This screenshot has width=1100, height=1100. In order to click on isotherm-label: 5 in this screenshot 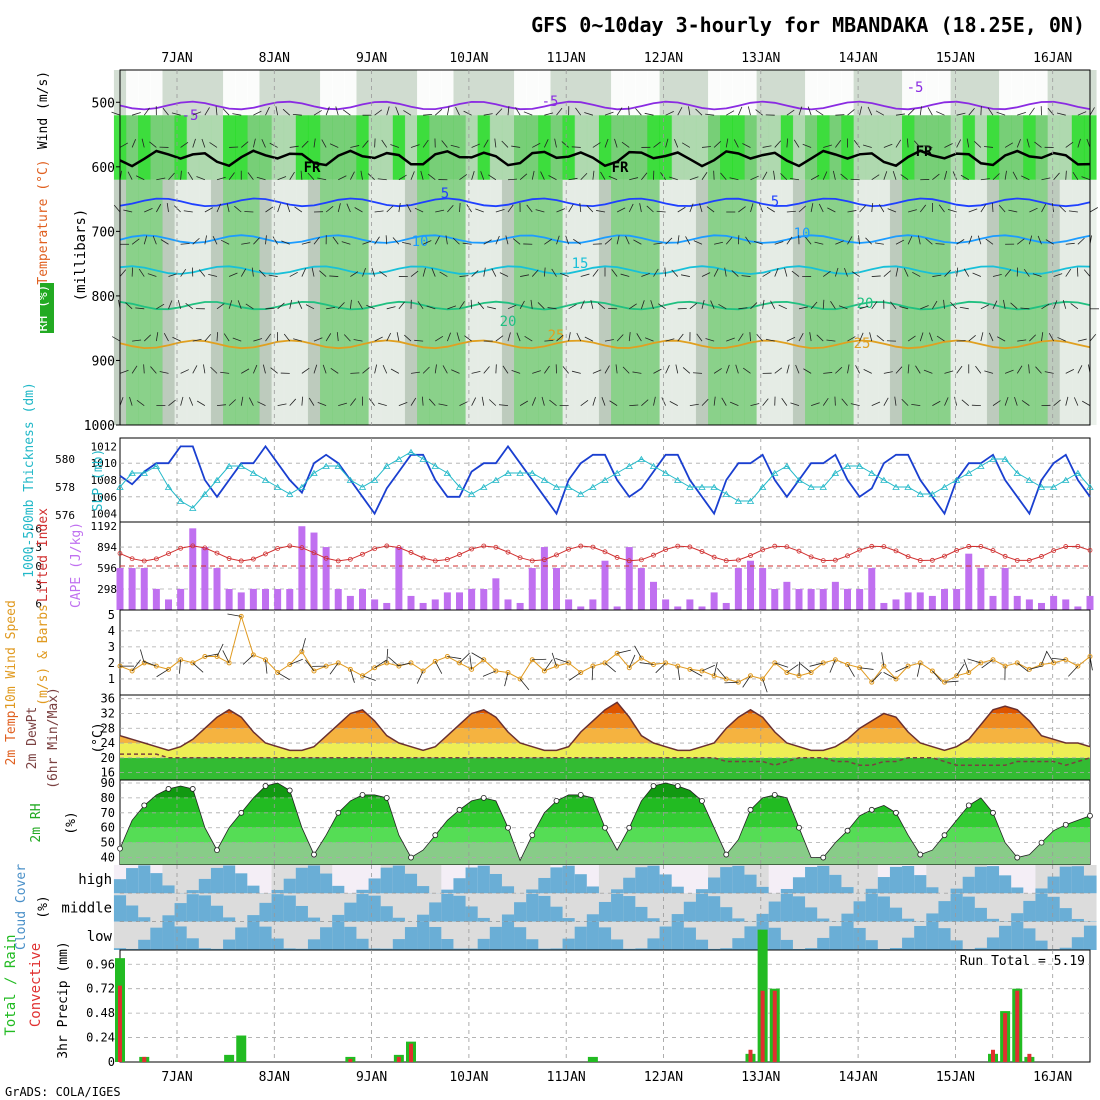, I will do `click(775, 202)`.